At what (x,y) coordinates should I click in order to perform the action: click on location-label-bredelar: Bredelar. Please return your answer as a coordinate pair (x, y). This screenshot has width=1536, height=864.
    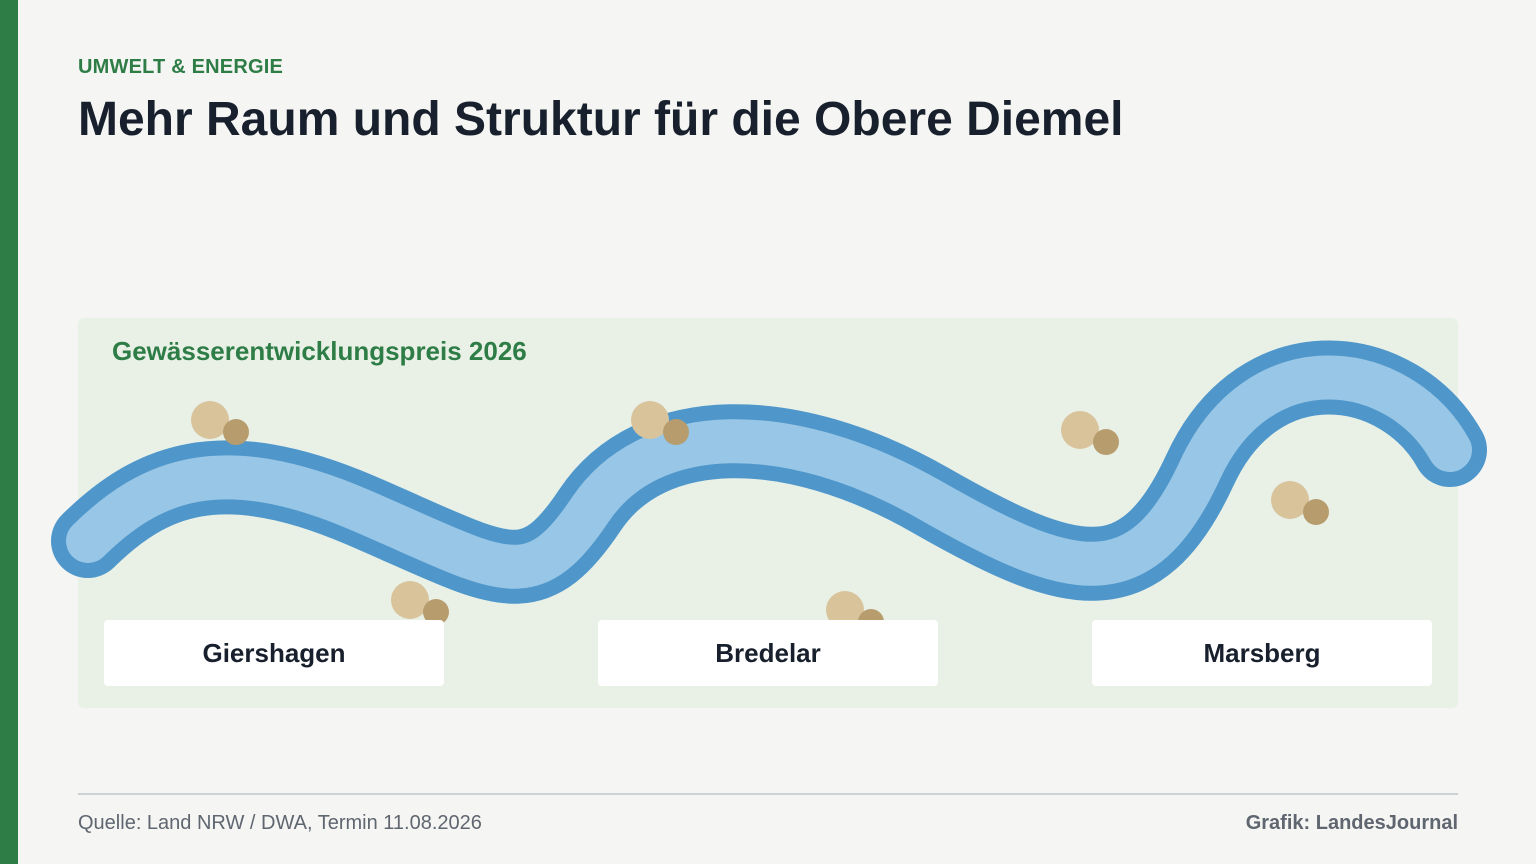
    Looking at the image, I should click on (768, 653).